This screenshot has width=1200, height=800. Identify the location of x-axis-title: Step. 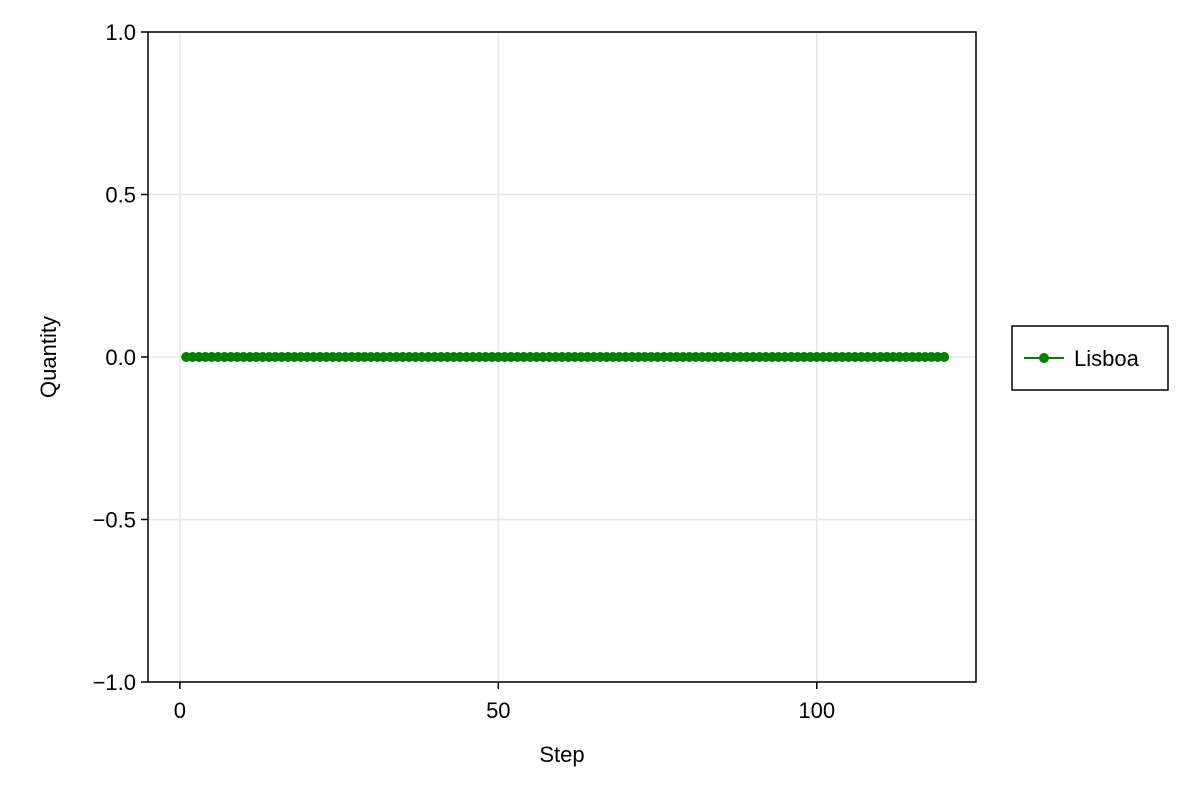
(561, 754).